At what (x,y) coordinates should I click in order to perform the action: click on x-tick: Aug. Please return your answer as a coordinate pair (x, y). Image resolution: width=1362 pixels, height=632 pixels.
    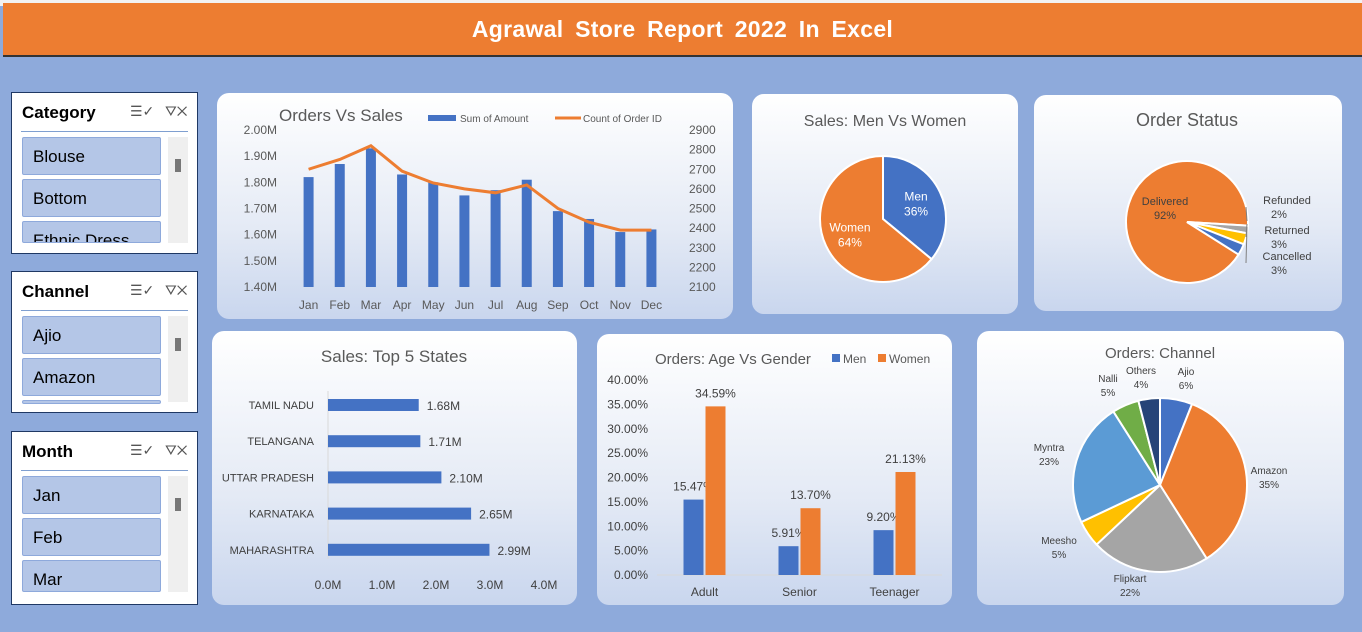
    Looking at the image, I should click on (526, 305).